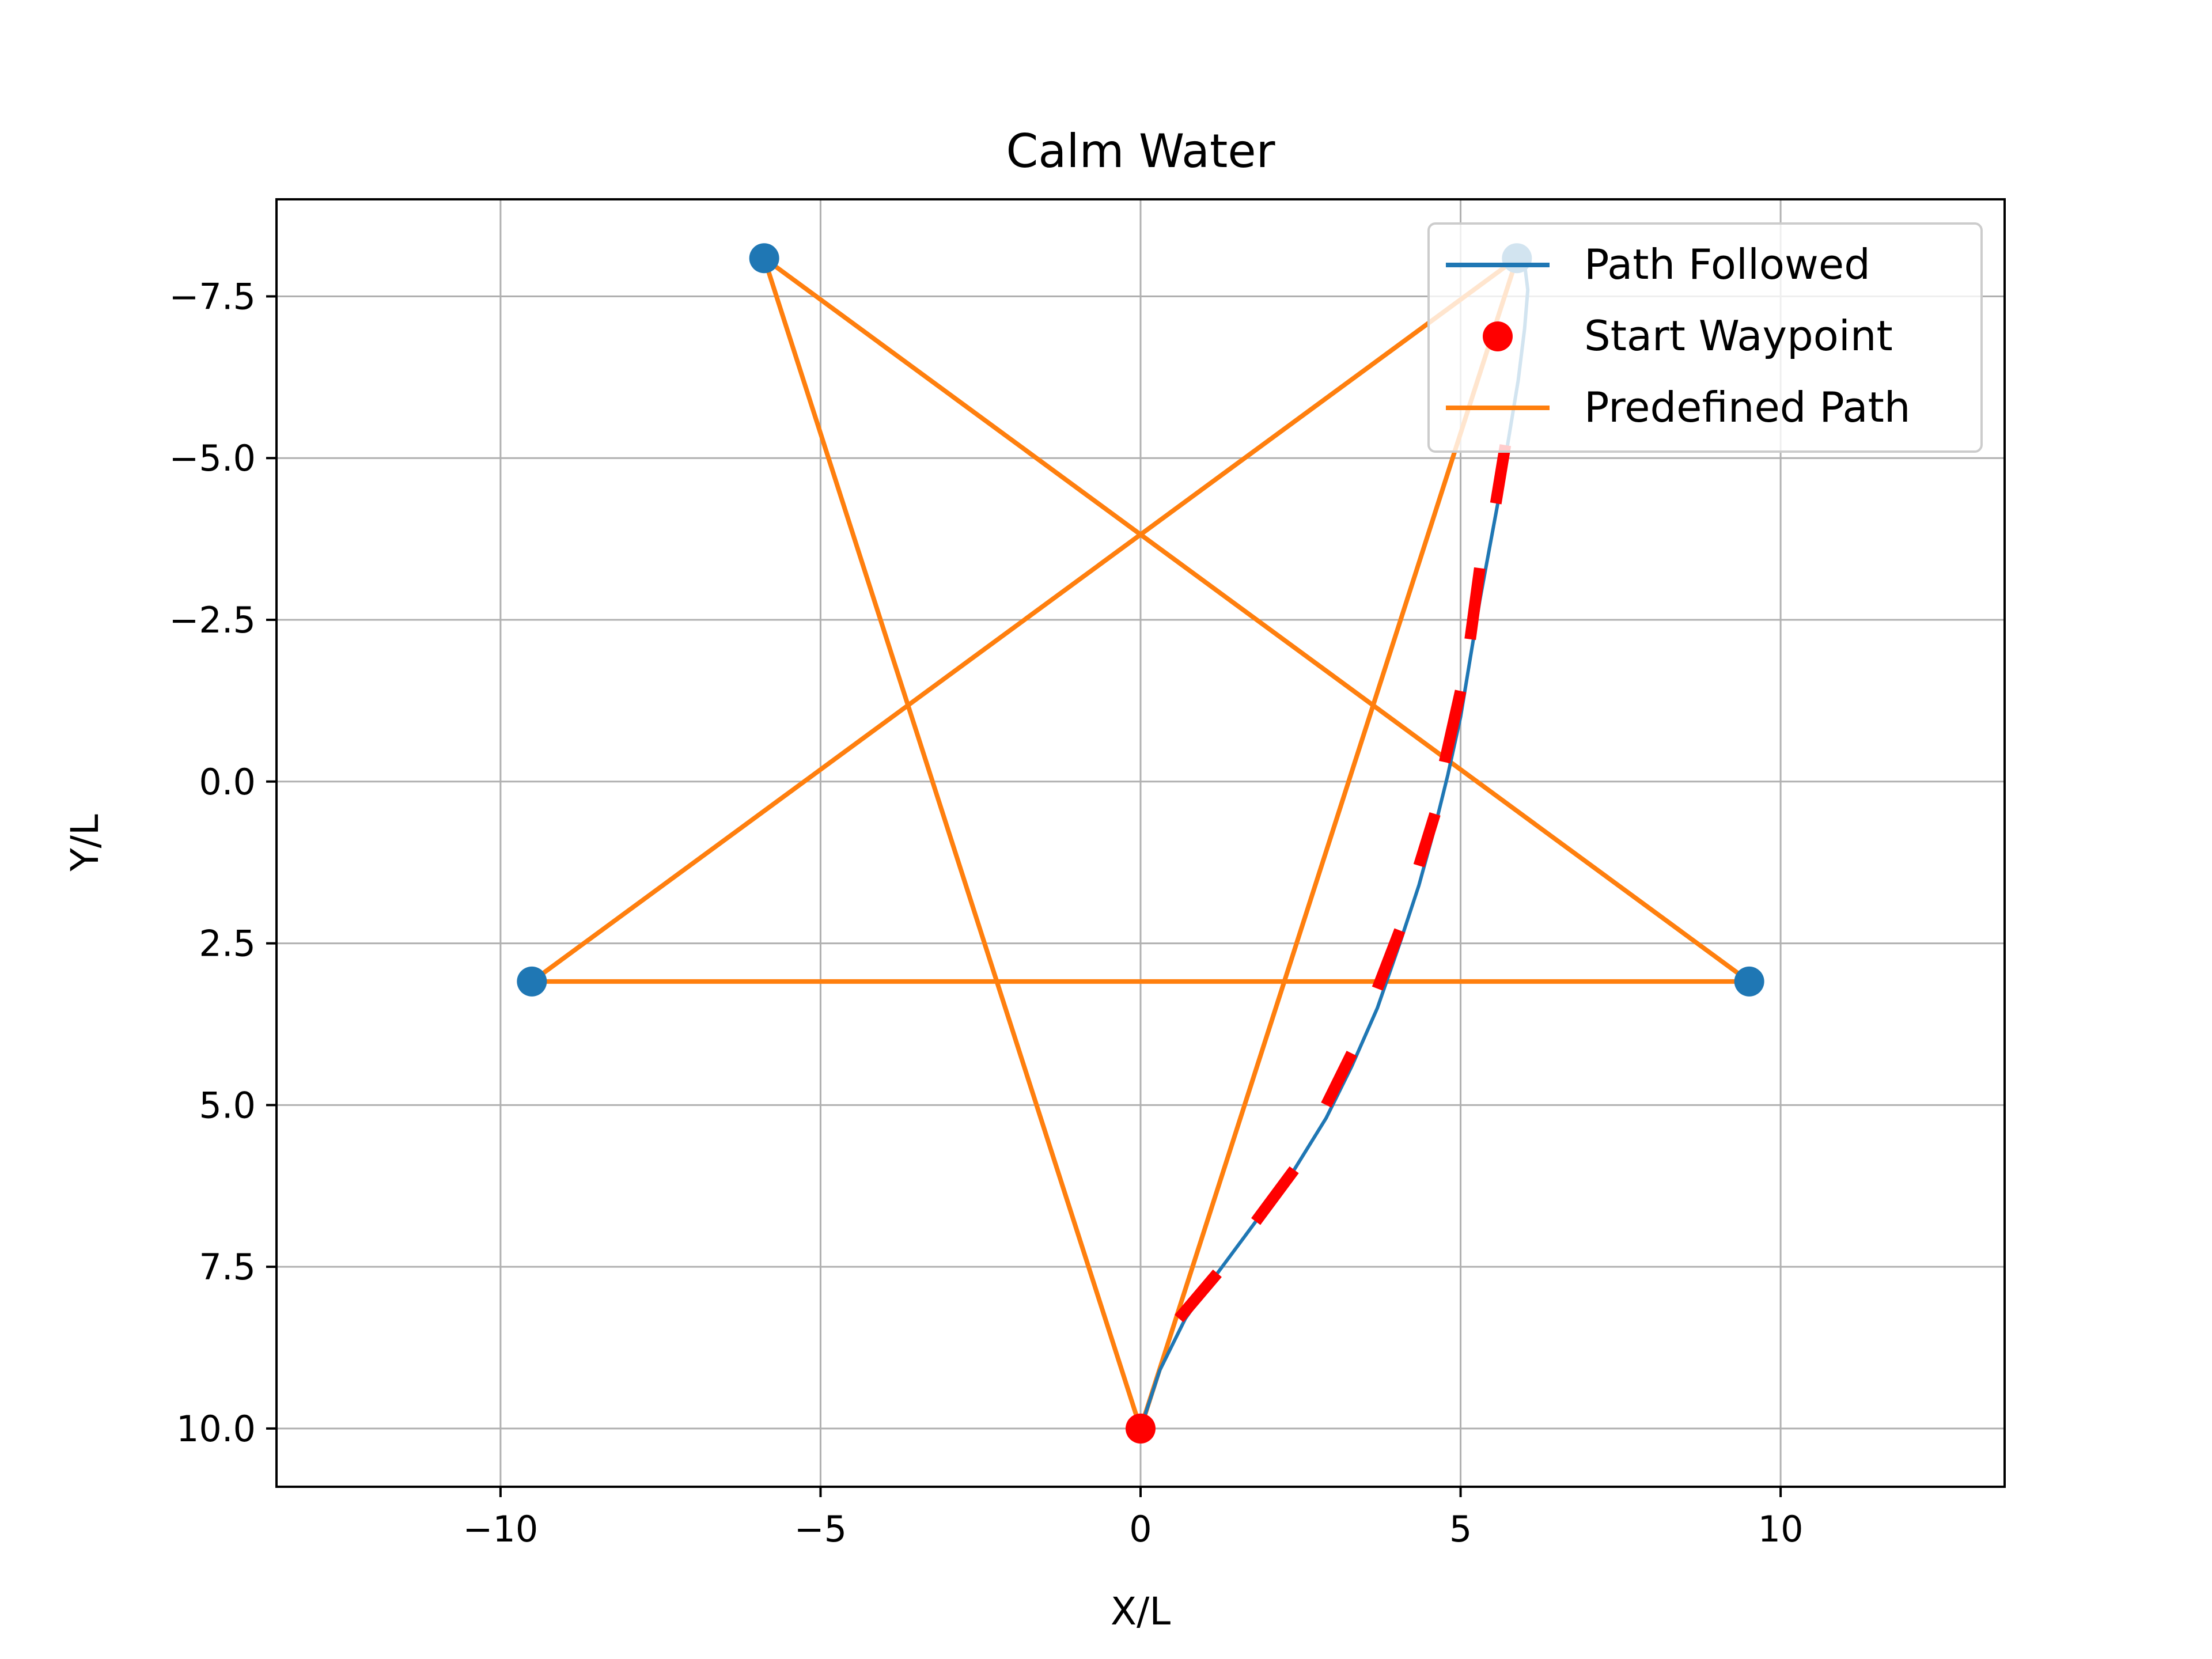 The image size is (2212, 1659). What do you see at coordinates (85, 843) in the screenshot?
I see `y-axis-label: Y/L` at bounding box center [85, 843].